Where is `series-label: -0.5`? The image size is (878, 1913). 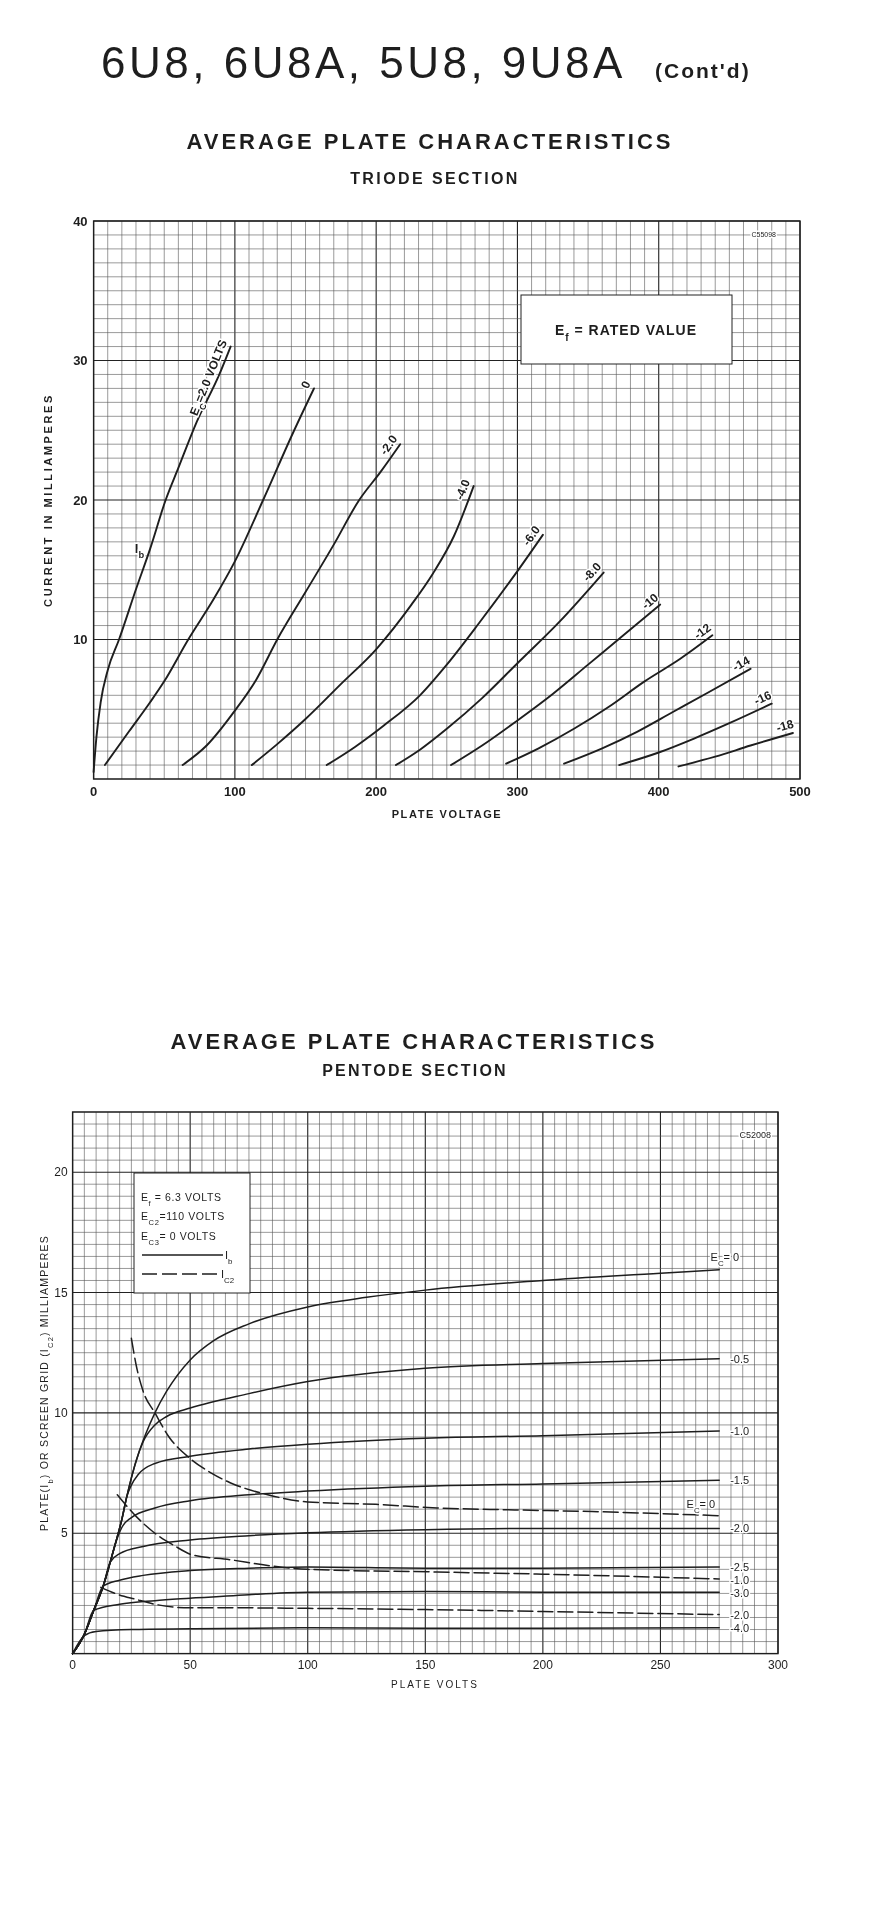 series-label: -0.5 is located at coordinates (740, 1358).